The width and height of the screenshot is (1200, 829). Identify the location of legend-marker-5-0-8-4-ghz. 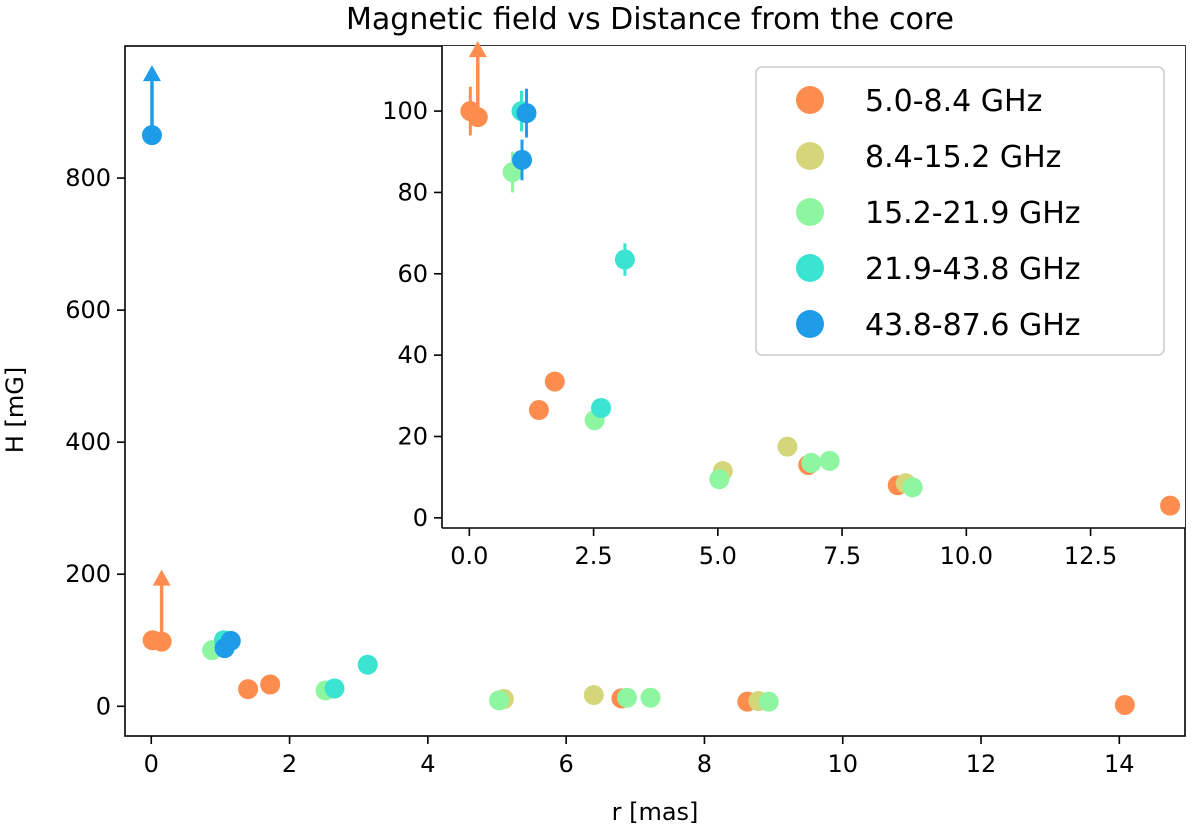
(810, 100).